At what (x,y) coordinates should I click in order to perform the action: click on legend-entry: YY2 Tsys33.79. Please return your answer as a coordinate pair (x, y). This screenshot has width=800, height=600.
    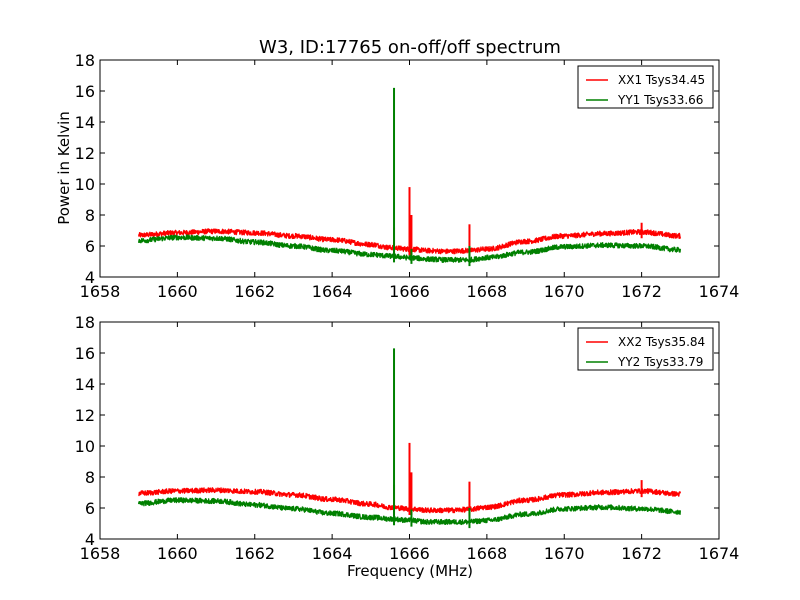
    Looking at the image, I should click on (660, 362).